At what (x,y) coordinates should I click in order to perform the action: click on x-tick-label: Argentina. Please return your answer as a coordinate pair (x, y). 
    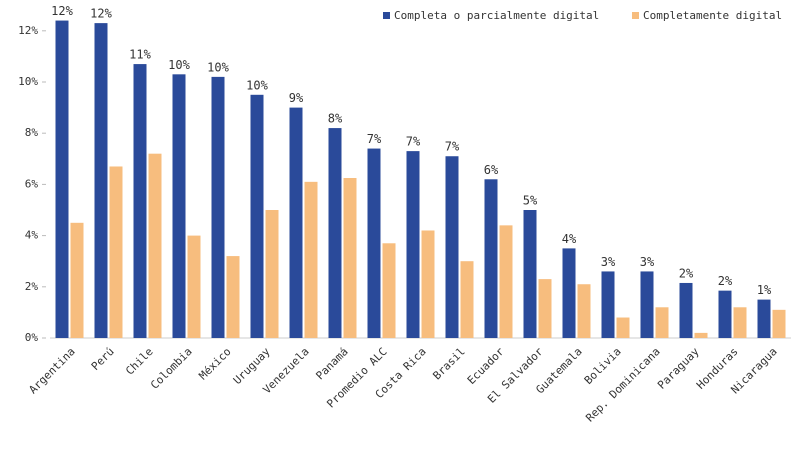
    Looking at the image, I should click on (51, 370).